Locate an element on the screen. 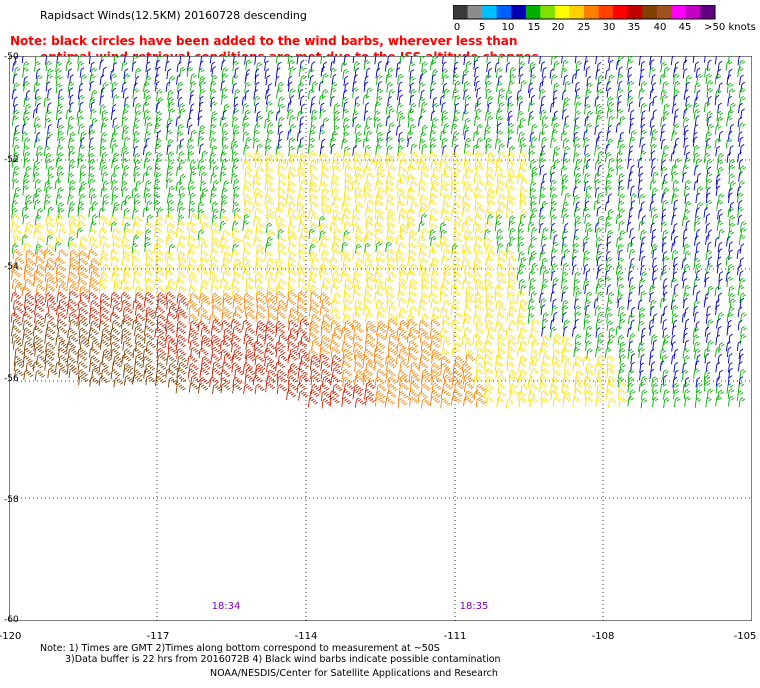  legend-swatch is located at coordinates (461, 12).